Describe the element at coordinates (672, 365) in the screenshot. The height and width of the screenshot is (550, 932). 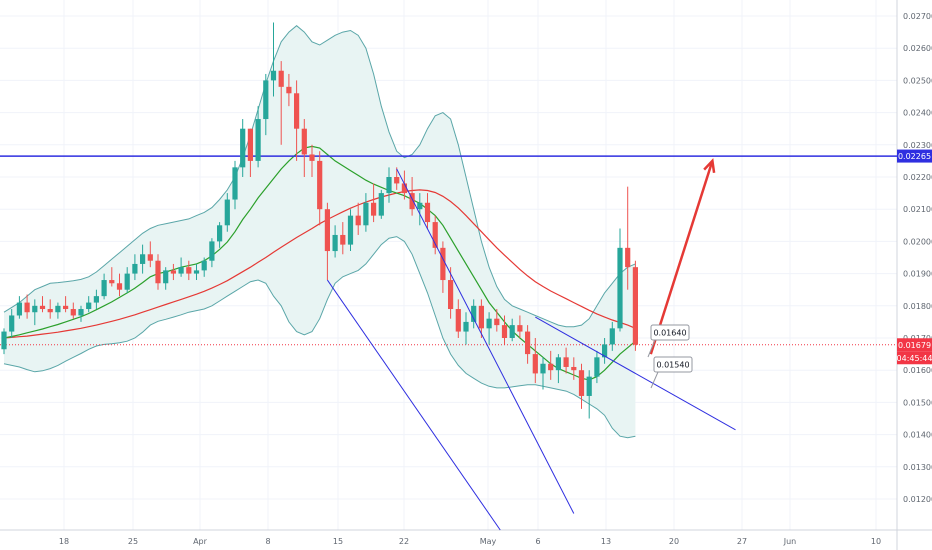
I see `callout-label: 0.01540` at that location.